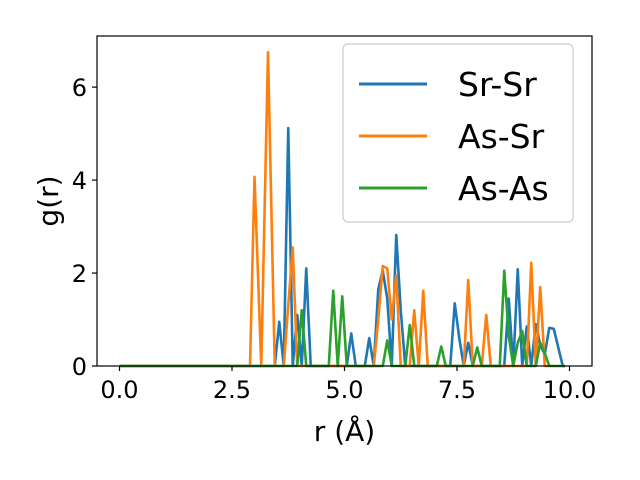 The image size is (640, 480). Describe the element at coordinates (569, 390) in the screenshot. I see `x-tick-label: 10.0` at that location.